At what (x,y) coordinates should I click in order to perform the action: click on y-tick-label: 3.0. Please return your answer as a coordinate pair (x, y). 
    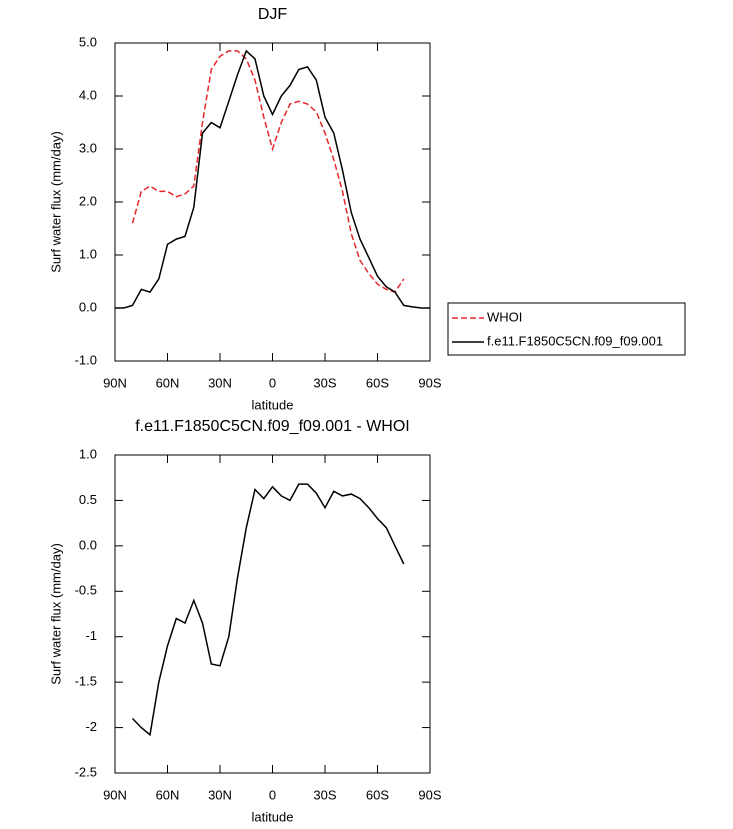
    Looking at the image, I should click on (88, 147).